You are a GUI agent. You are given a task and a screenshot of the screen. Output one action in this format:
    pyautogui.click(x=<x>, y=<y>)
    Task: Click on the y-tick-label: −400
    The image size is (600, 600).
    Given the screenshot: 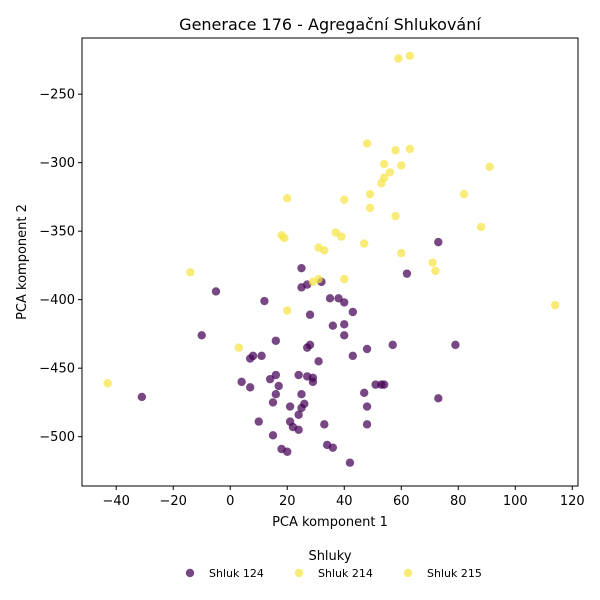 What is the action you would take?
    pyautogui.click(x=57, y=300)
    